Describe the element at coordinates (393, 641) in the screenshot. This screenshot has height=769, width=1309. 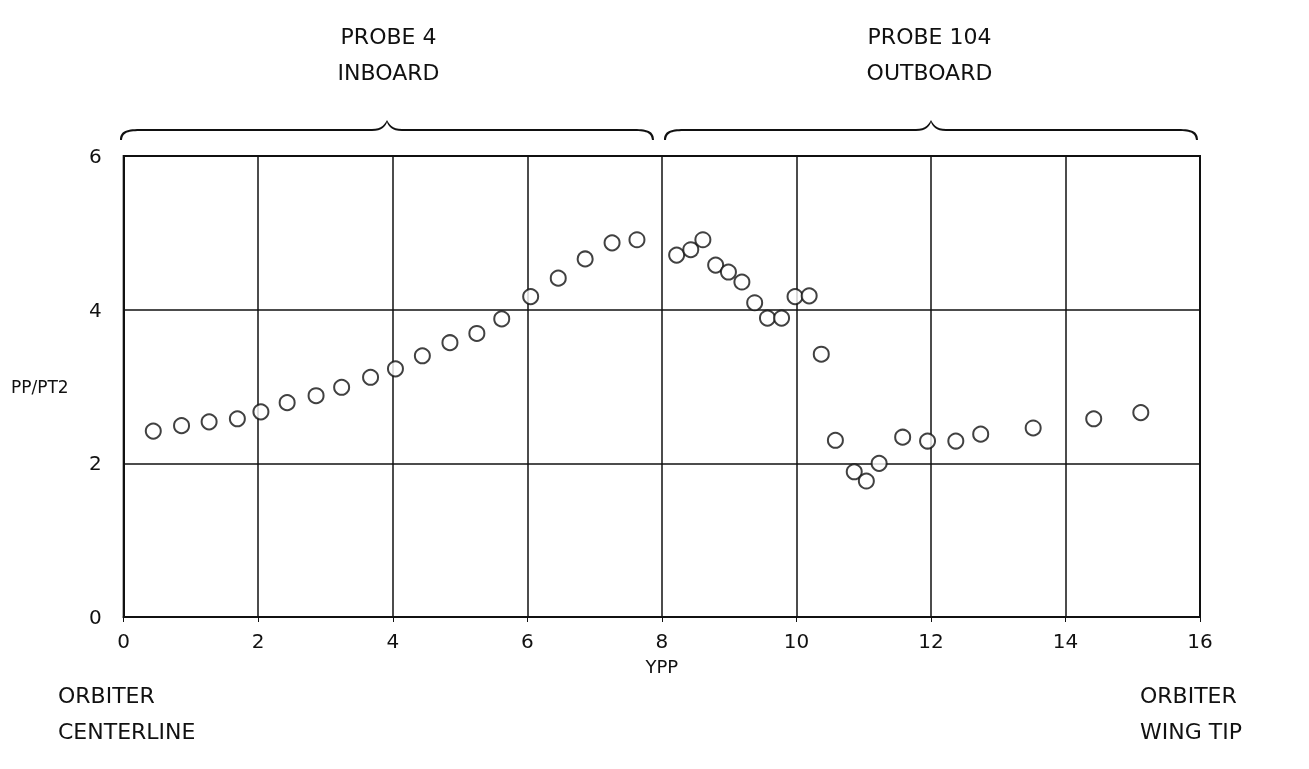
I see `x-tick-label: 4` at that location.